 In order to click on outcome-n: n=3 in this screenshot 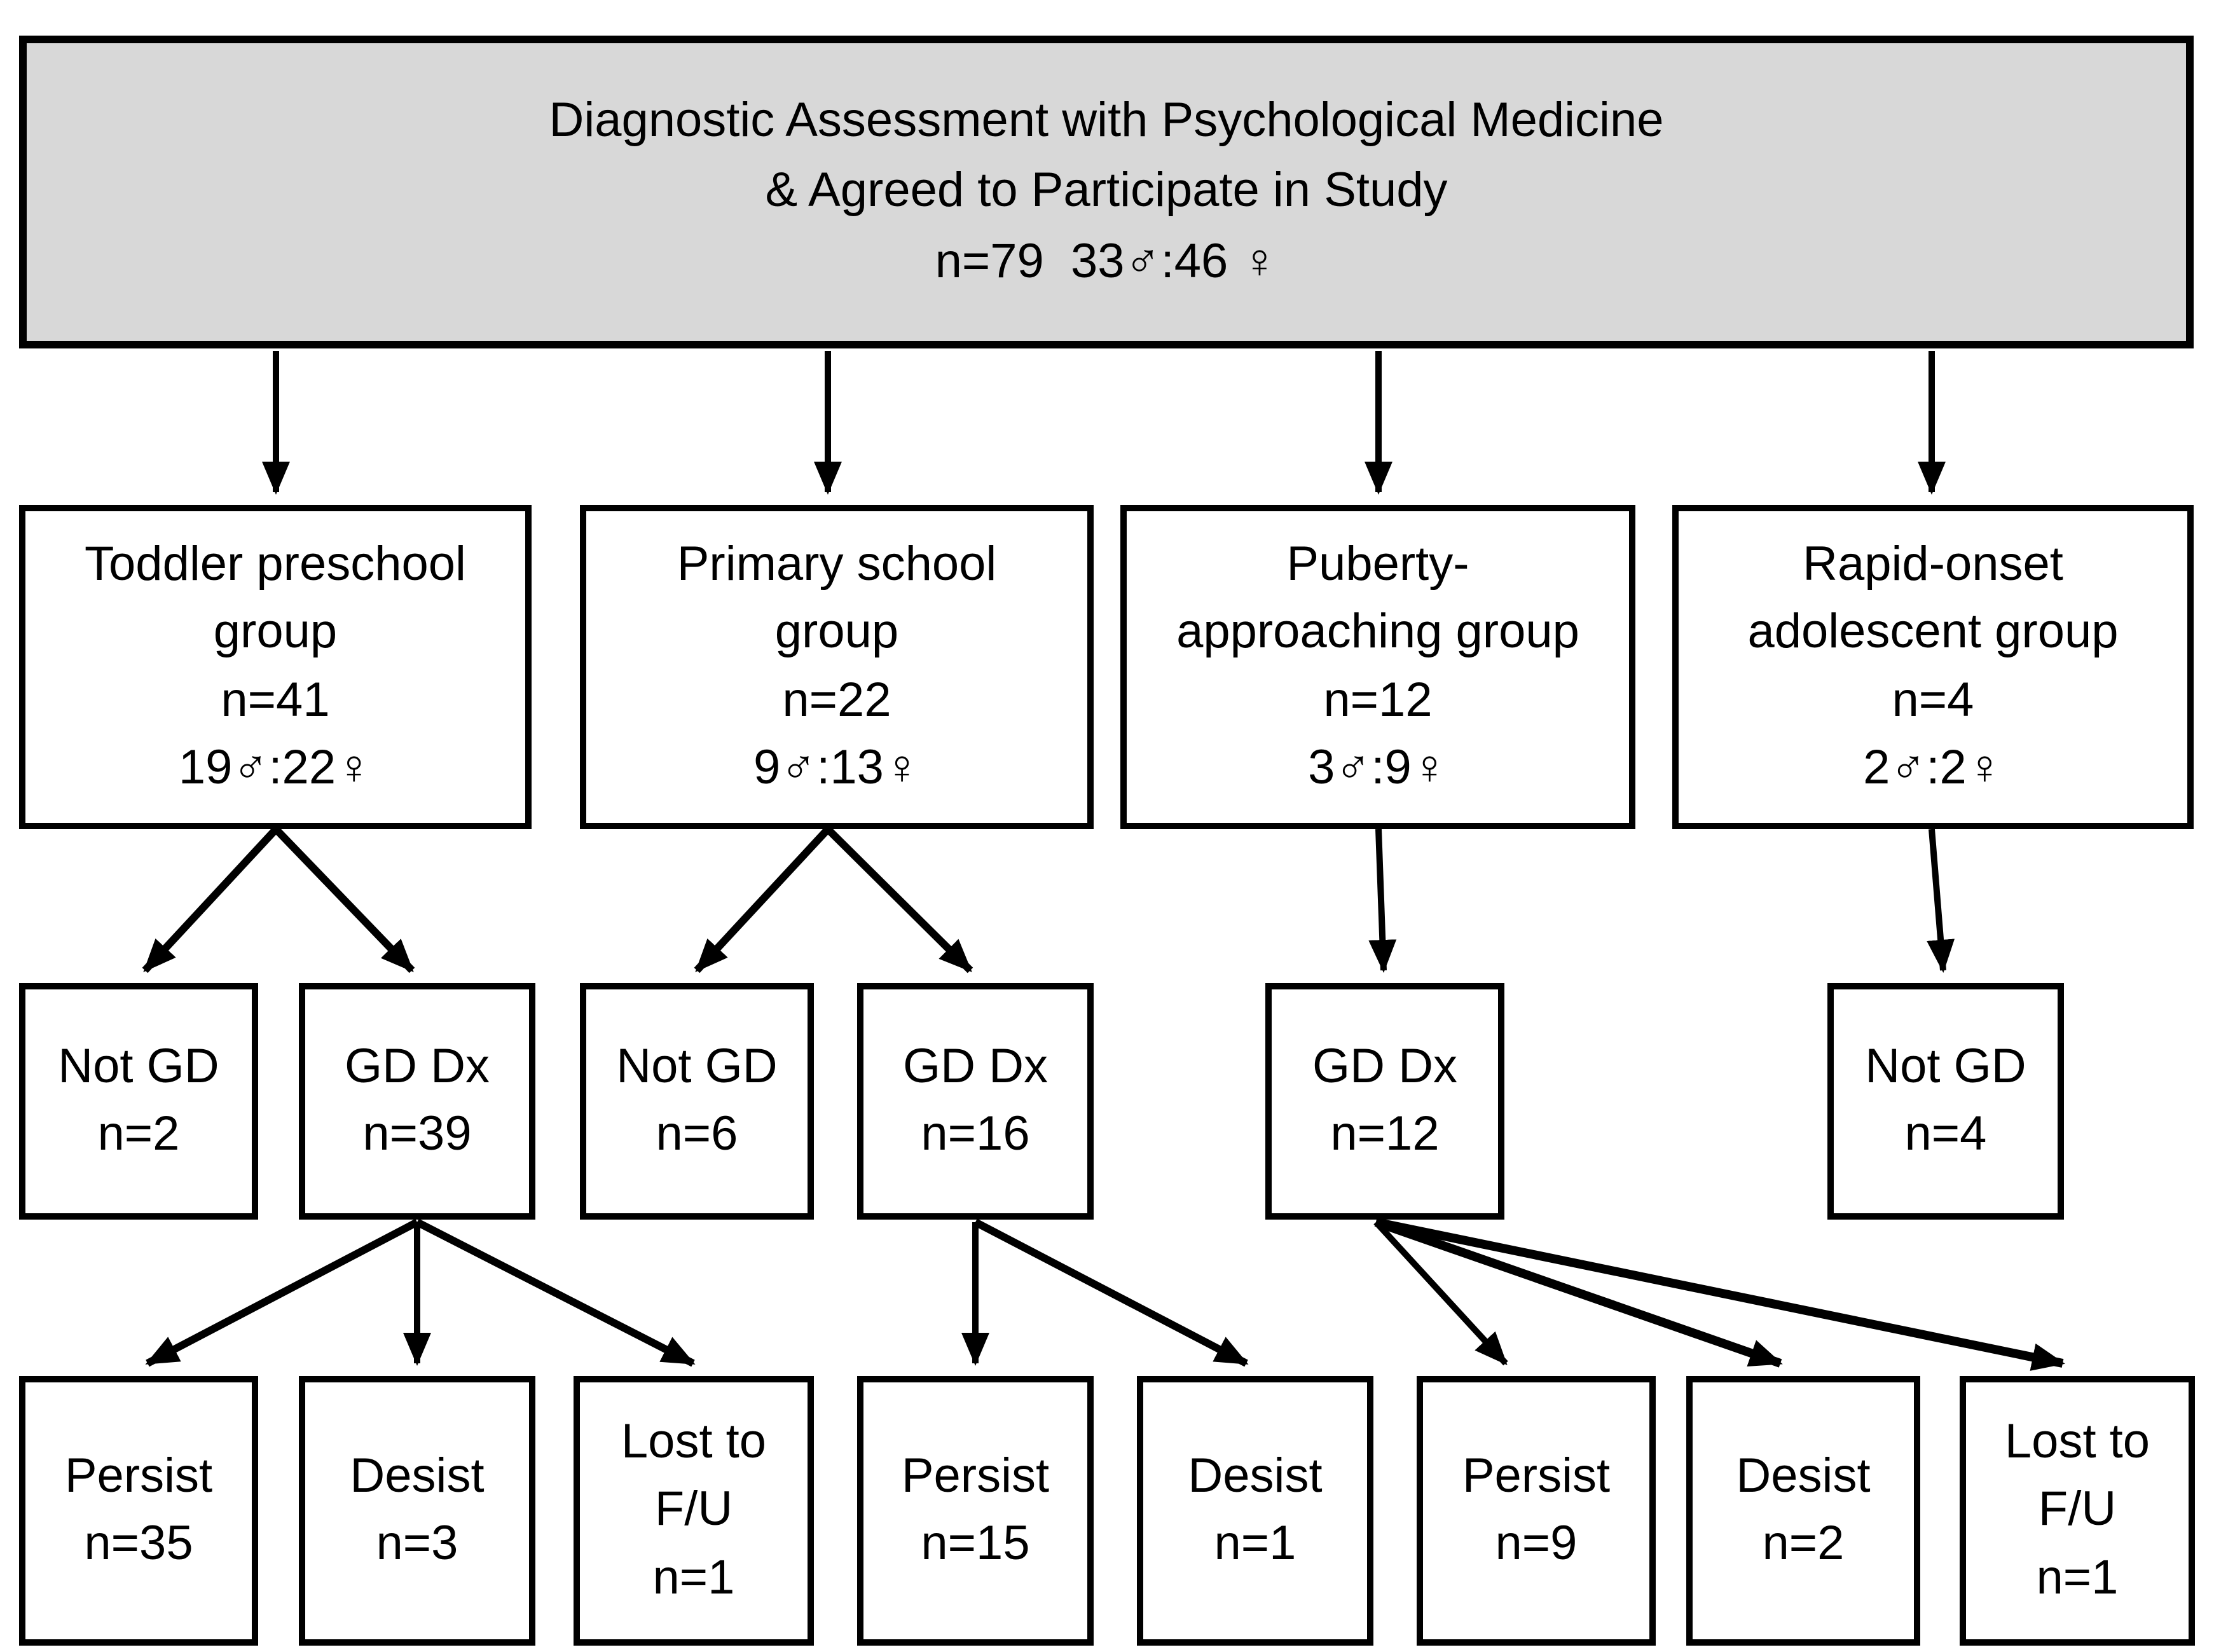, I will do `click(417, 1544)`.